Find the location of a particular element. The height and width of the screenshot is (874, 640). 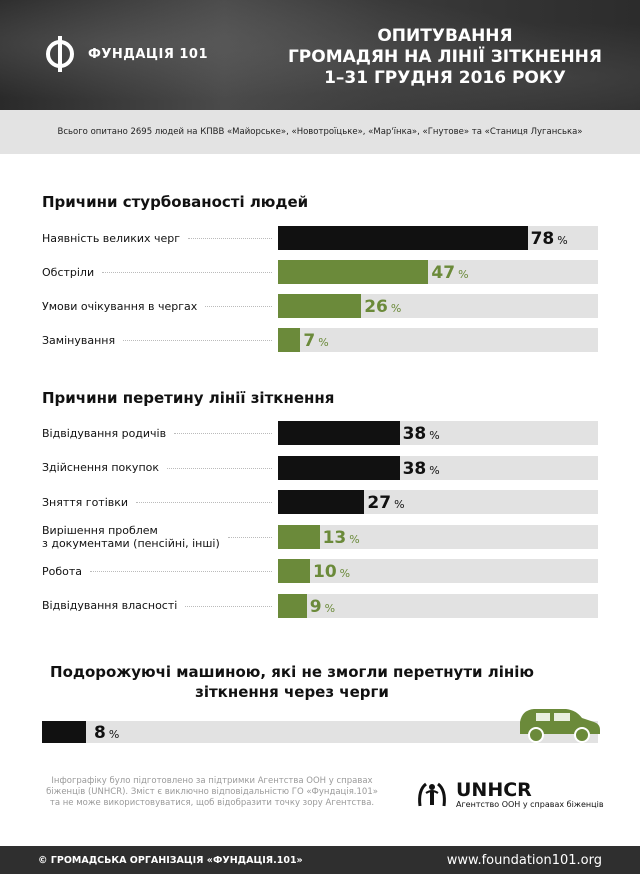

bar-row: Відвідування родичів 38% is located at coordinates (320, 433).